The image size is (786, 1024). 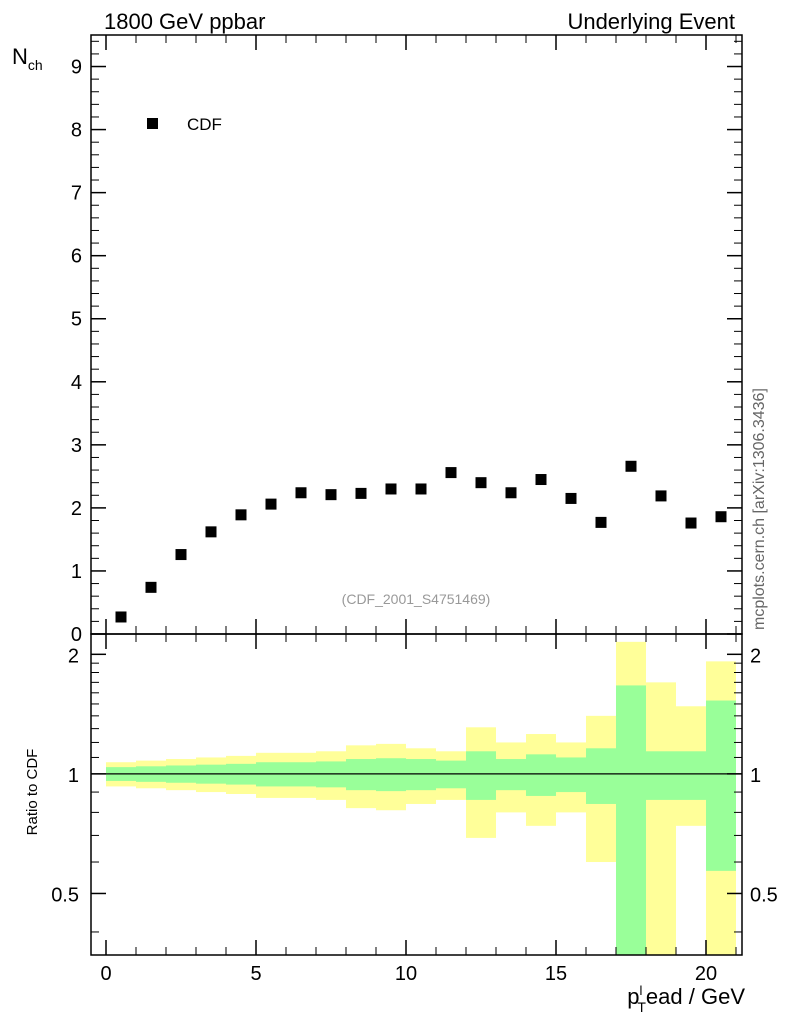 What do you see at coordinates (641, 1007) in the screenshot?
I see `xlabel-sub: T` at bounding box center [641, 1007].